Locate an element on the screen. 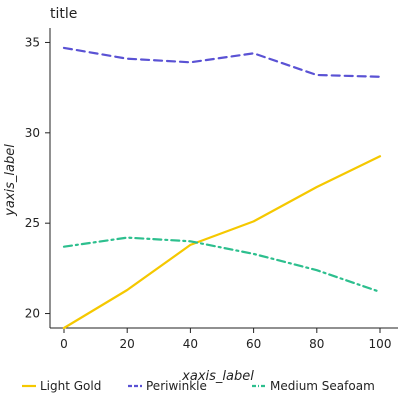 This screenshot has height=400, width=402. x-tick-label: 80 is located at coordinates (316, 344).